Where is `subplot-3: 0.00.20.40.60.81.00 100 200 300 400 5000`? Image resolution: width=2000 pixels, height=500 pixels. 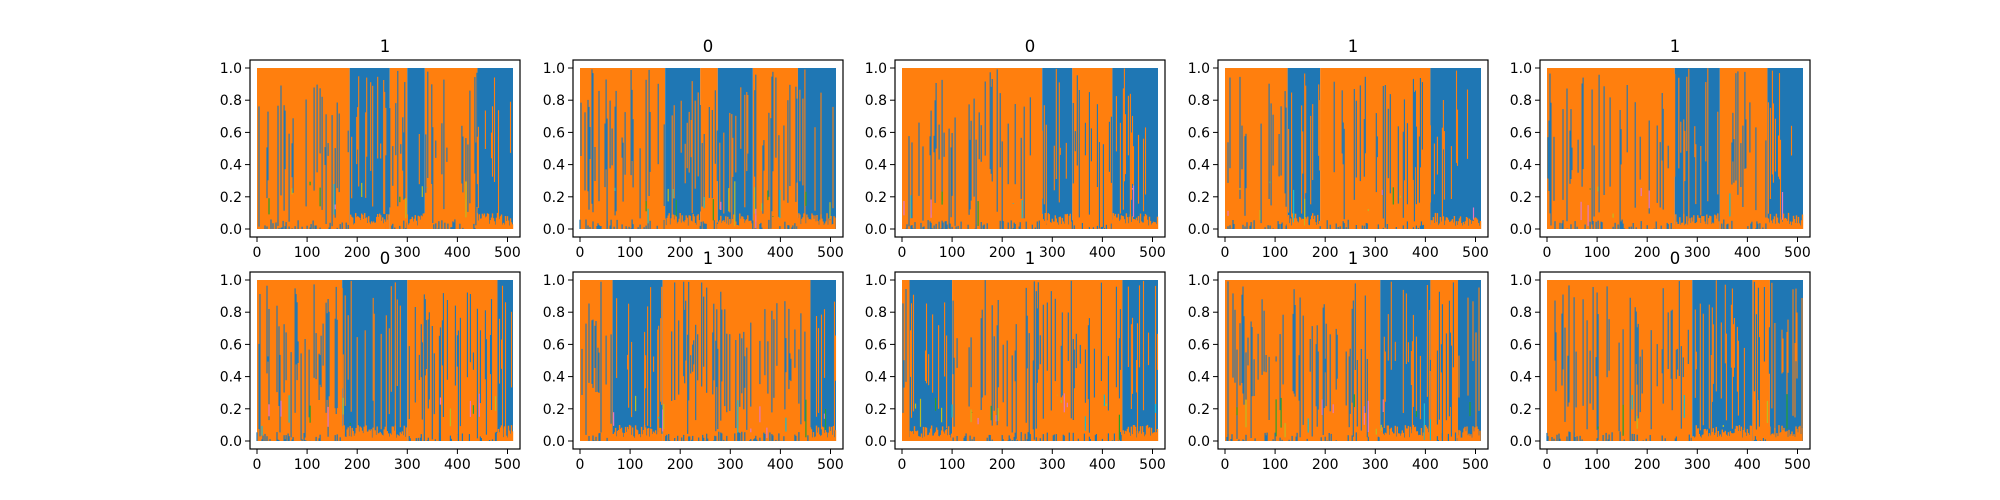 subplot-3: 0.00.20.40.60.81.00 100 200 300 400 5000 is located at coordinates (1015, 149).